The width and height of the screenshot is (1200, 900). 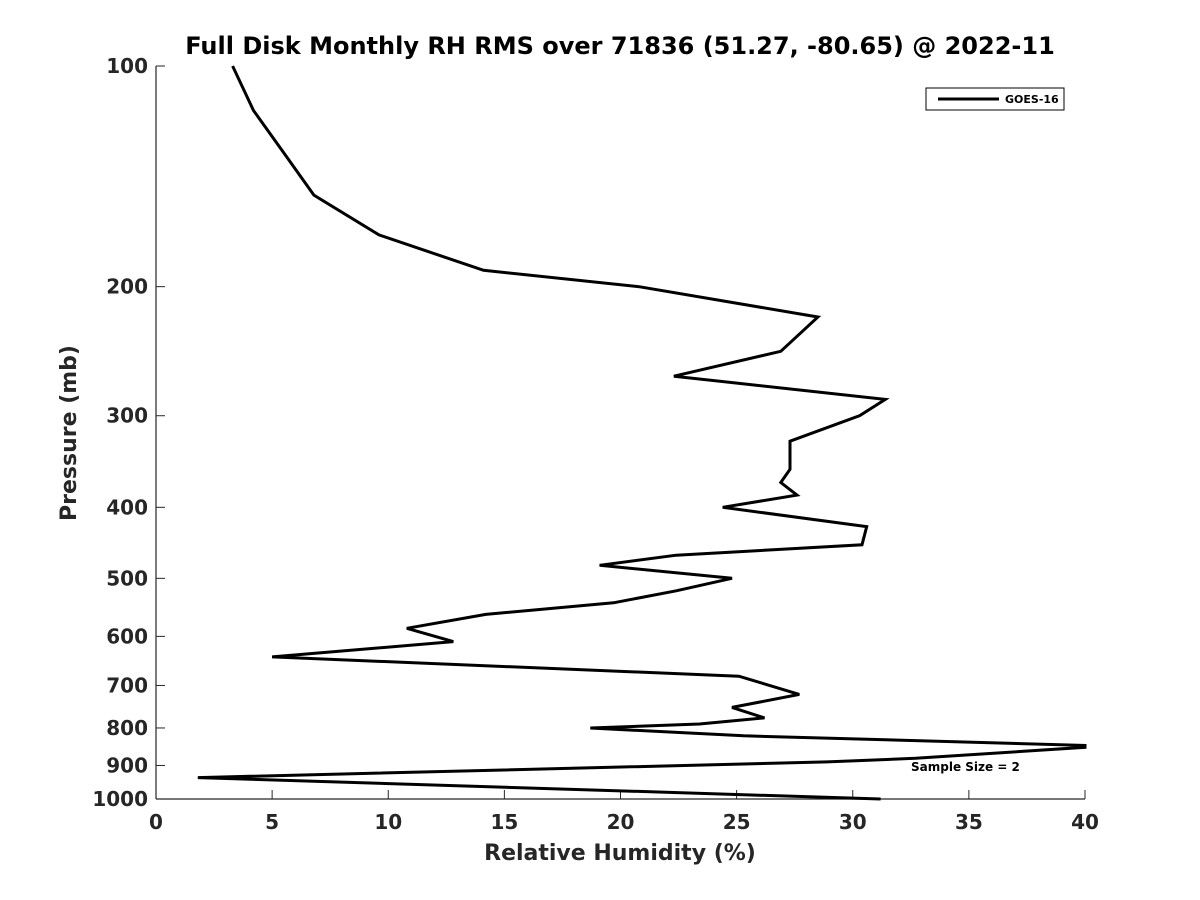 What do you see at coordinates (127, 66) in the screenshot?
I see `y-tick-label: 100` at bounding box center [127, 66].